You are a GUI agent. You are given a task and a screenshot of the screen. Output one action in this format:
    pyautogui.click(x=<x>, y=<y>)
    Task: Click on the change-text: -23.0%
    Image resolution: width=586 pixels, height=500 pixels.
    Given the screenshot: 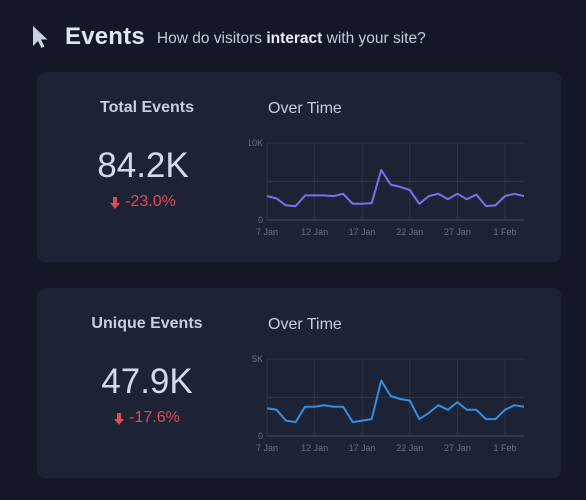 What is the action you would take?
    pyautogui.click(x=150, y=201)
    